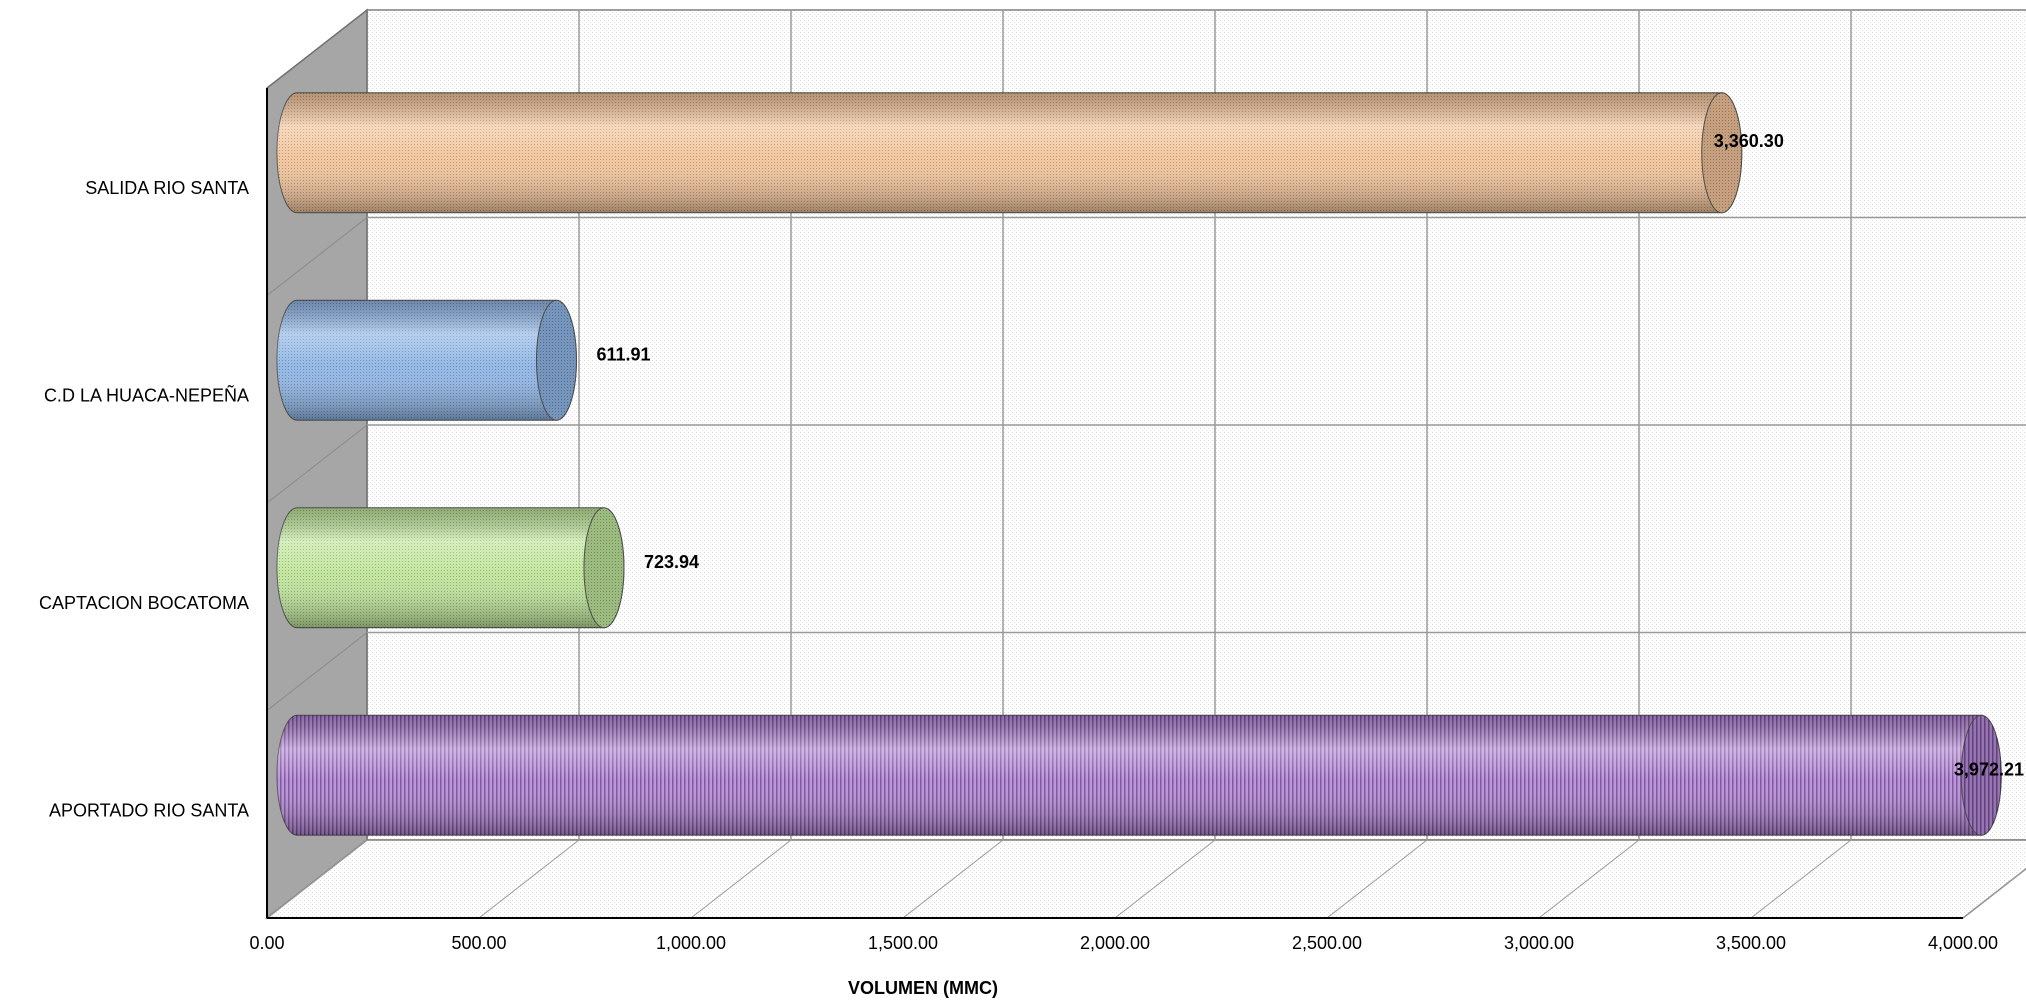 The height and width of the screenshot is (1004, 2026). What do you see at coordinates (144, 603) in the screenshot?
I see `category-label: CAPTACION BOCATOMA` at bounding box center [144, 603].